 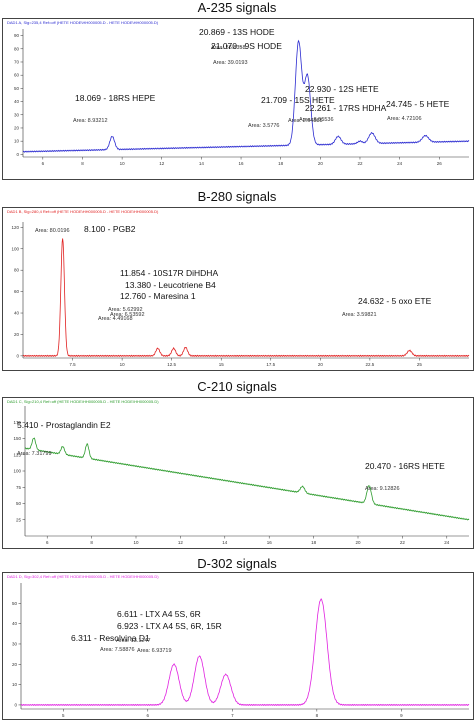 What do you see at coordinates (169, 273) in the screenshot?
I see `peak-label: 11.854 - 10S17R DiHDHA` at bounding box center [169, 273].